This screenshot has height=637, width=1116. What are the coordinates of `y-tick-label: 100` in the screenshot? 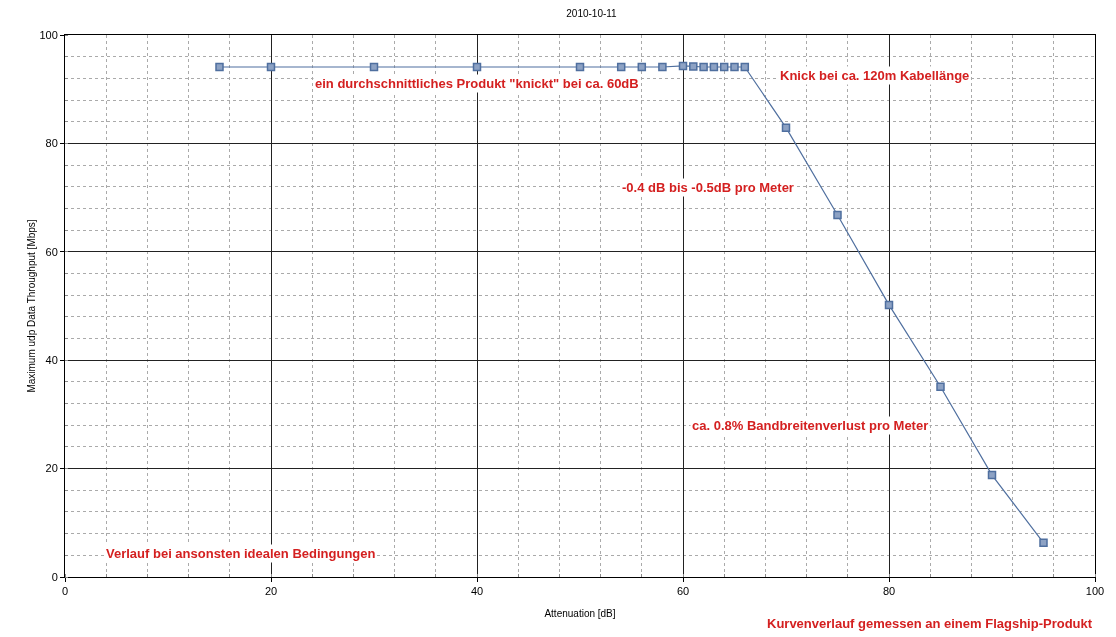 It's located at (48, 34).